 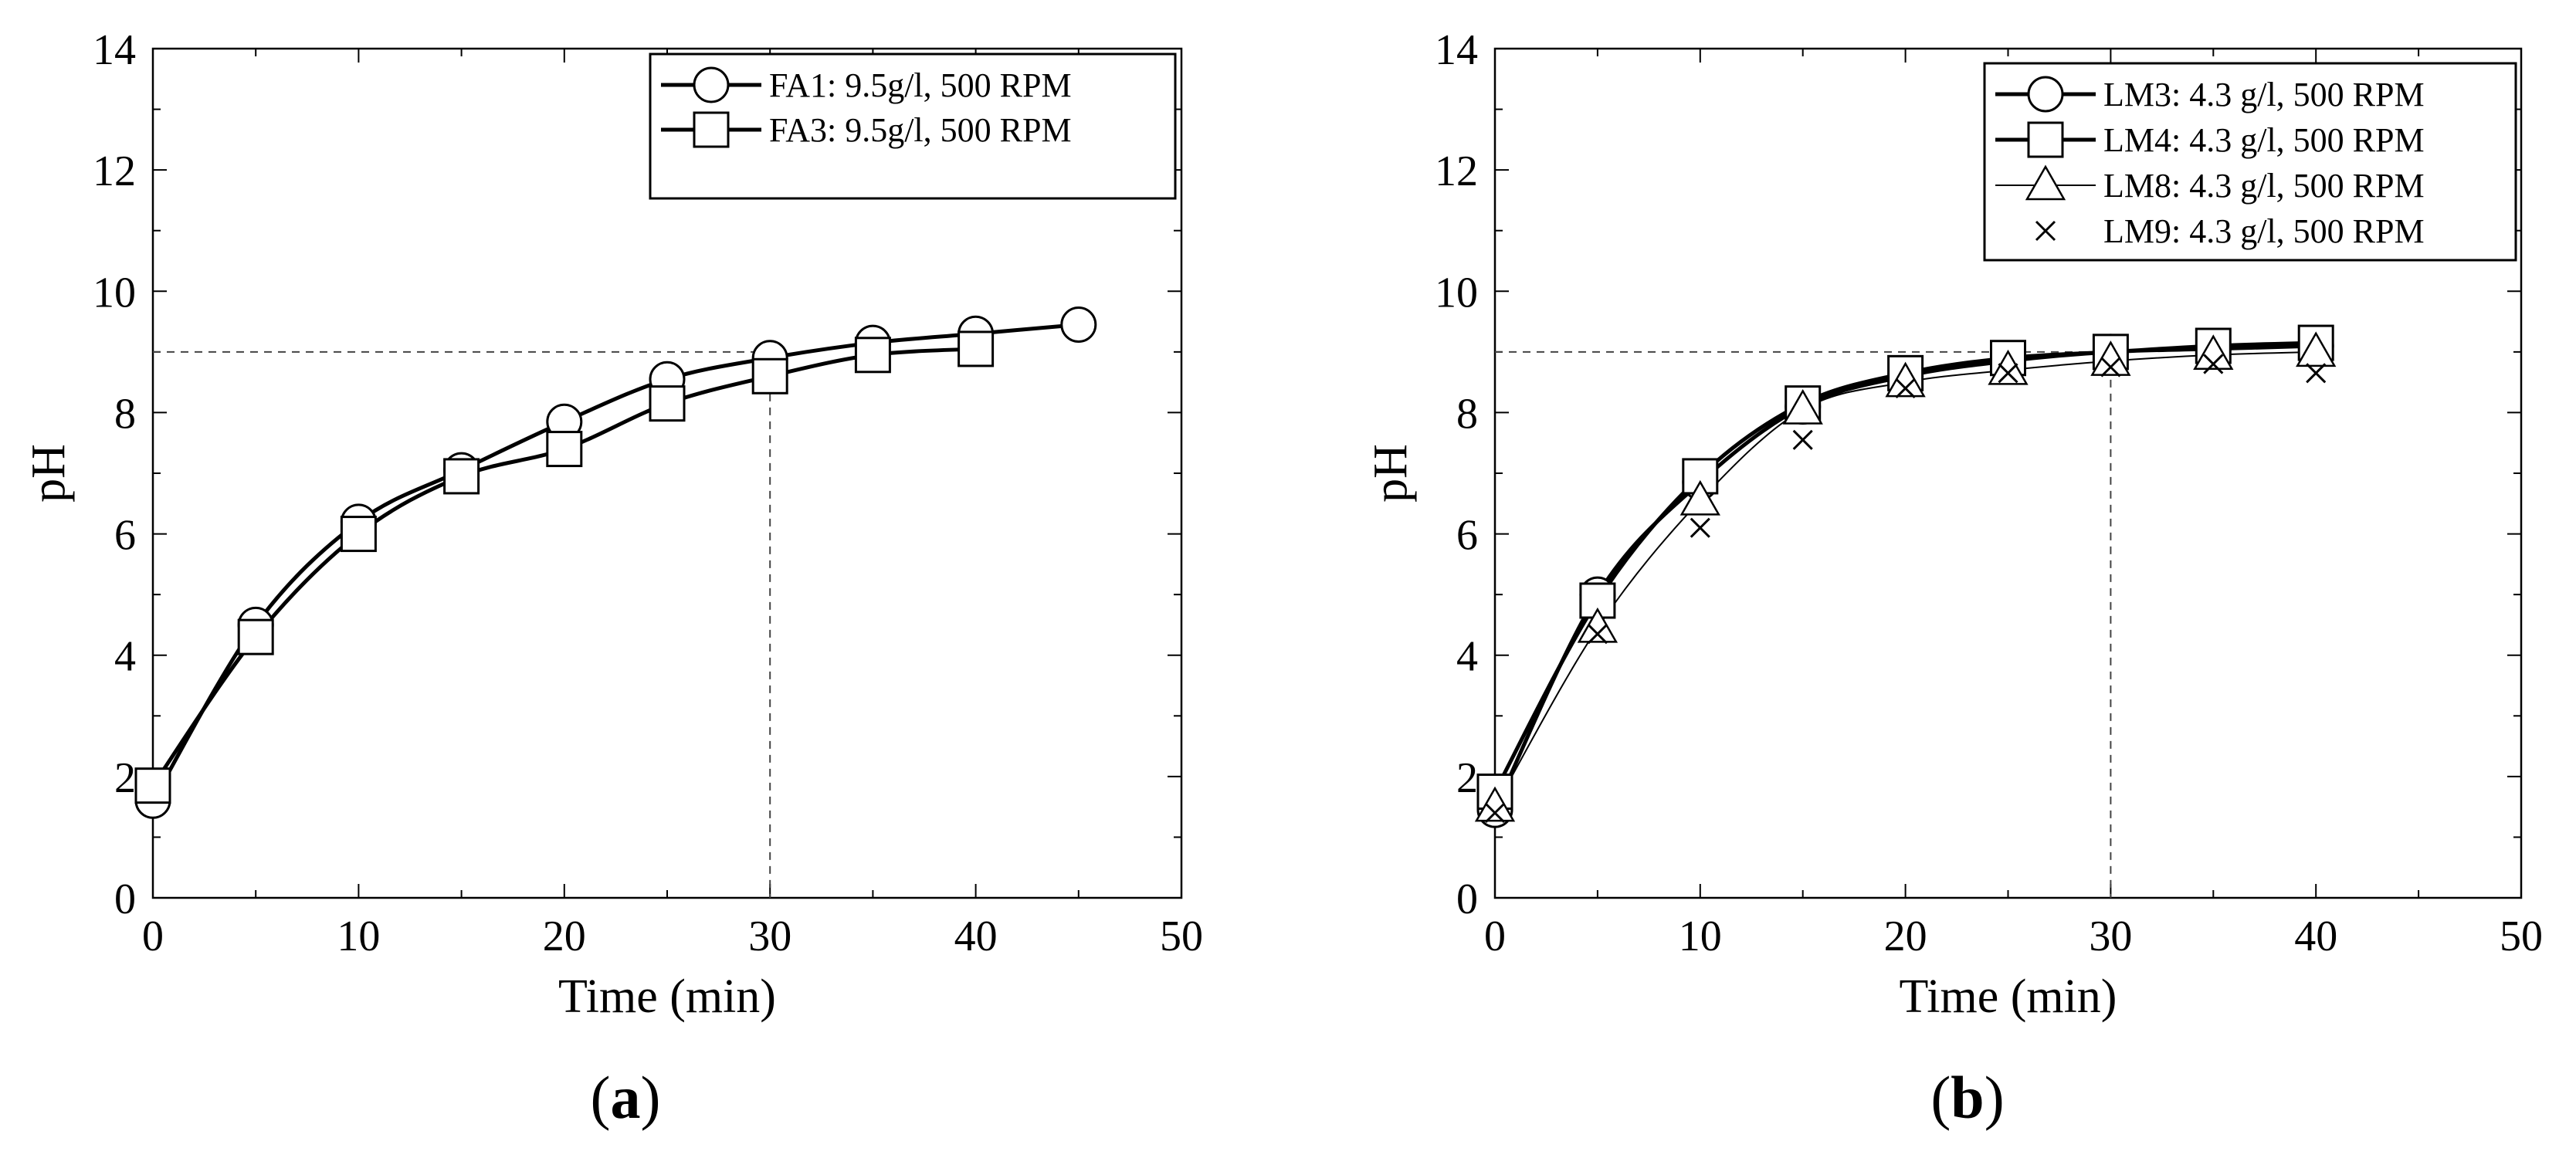 I want to click on panel-label: (a), so click(x=626, y=1097).